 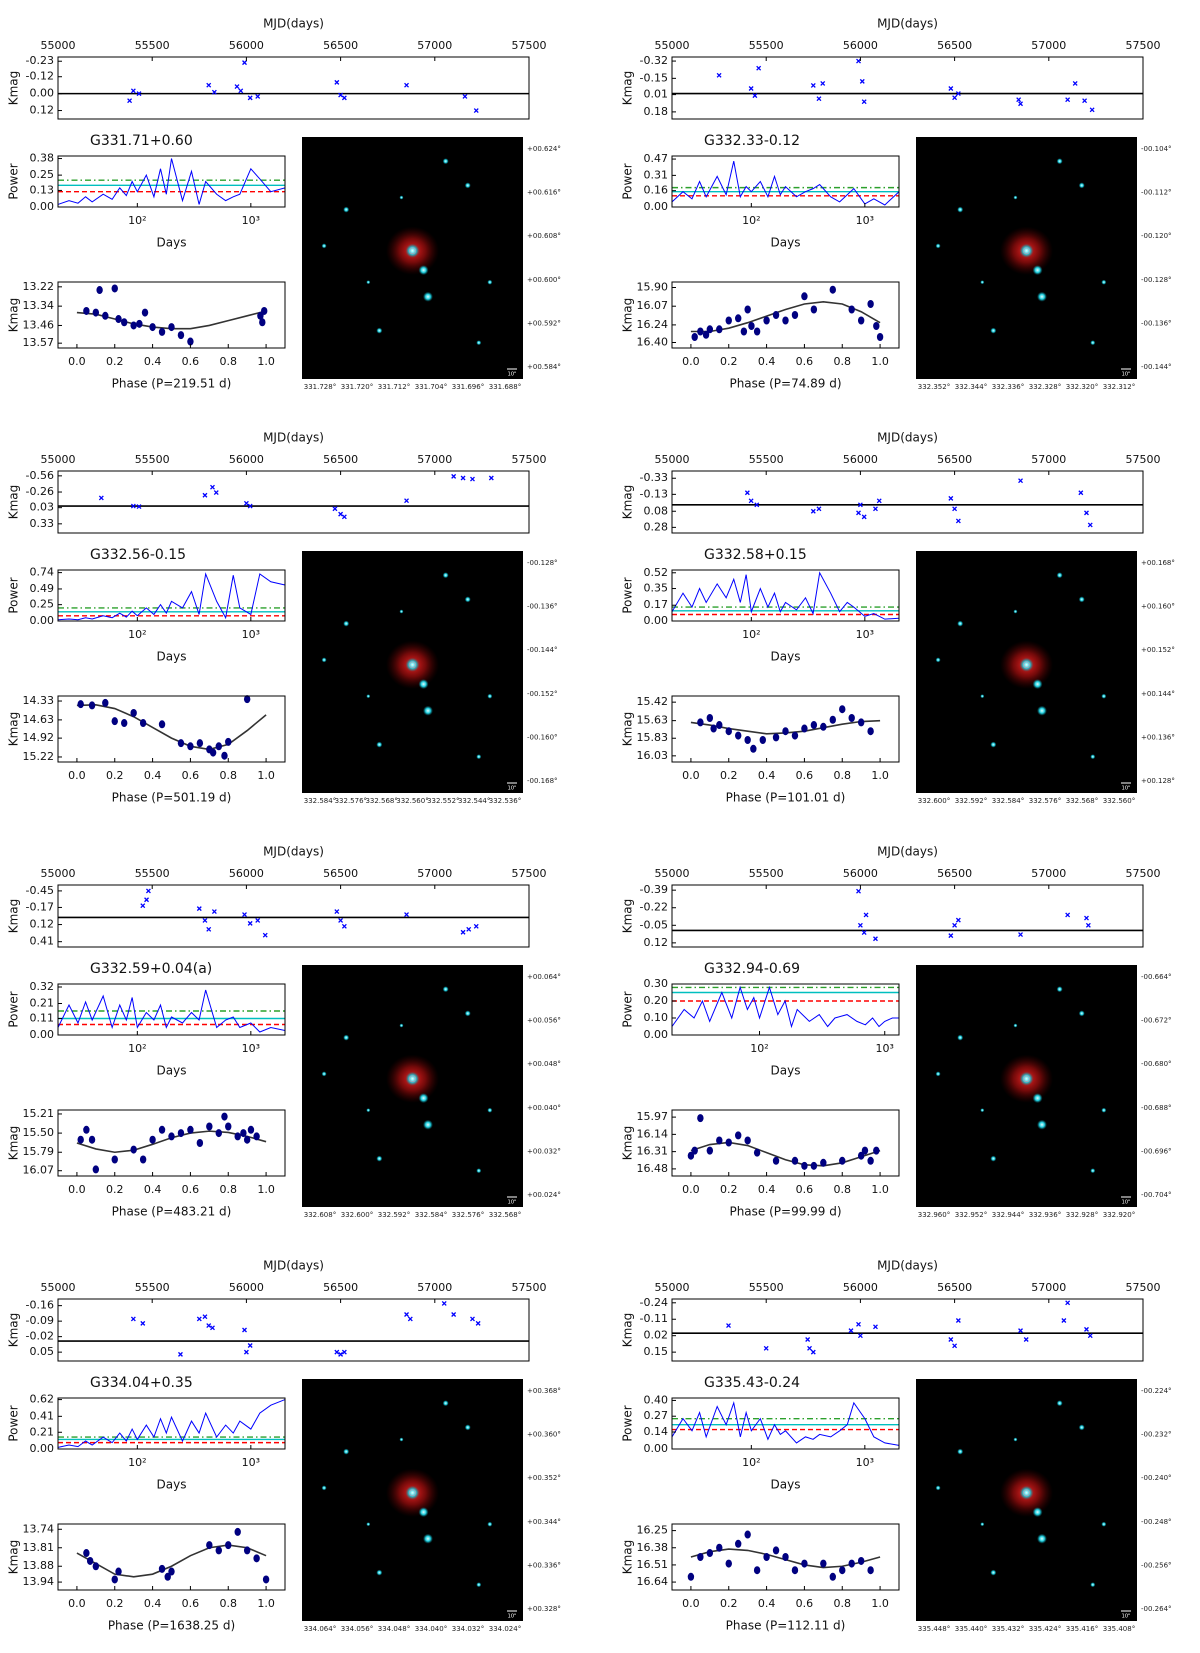 What do you see at coordinates (1082, 1629) in the screenshot?
I see `lon-tick-label: 335.416°` at bounding box center [1082, 1629].